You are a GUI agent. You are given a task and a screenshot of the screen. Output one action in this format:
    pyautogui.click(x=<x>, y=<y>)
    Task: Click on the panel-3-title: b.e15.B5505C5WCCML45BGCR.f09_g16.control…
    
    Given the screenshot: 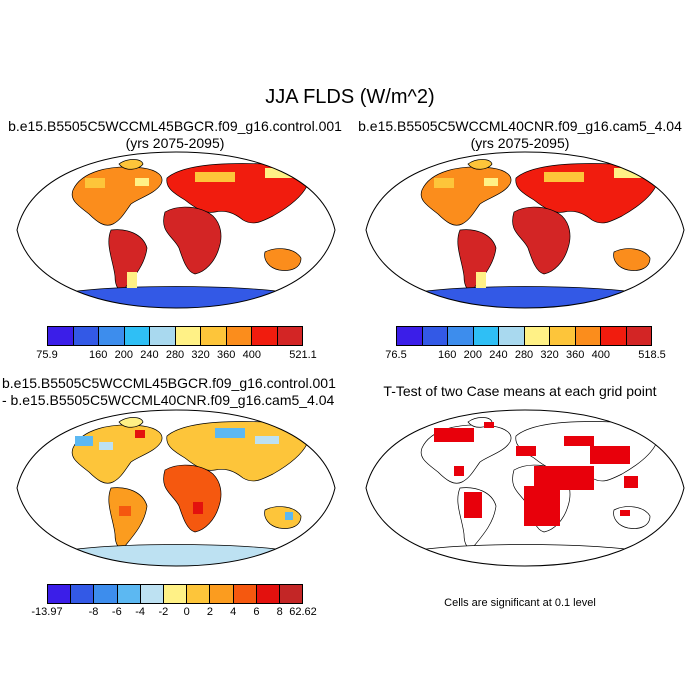 What is the action you would take?
    pyautogui.click(x=174, y=392)
    